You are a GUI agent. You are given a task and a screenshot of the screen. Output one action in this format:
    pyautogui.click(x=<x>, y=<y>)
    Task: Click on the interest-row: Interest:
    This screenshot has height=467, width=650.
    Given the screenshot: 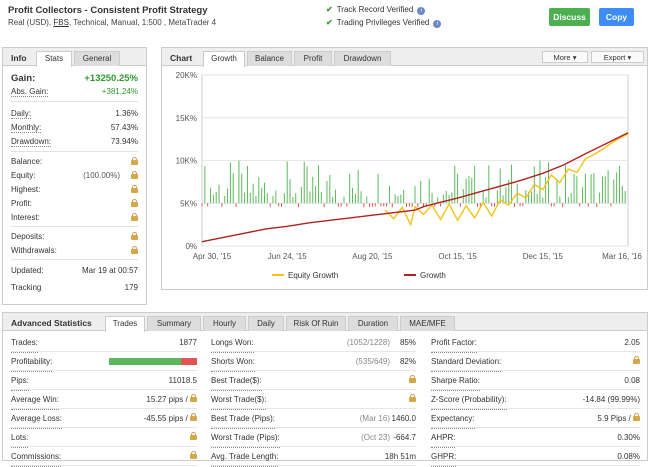 What is the action you would take?
    pyautogui.click(x=74, y=218)
    